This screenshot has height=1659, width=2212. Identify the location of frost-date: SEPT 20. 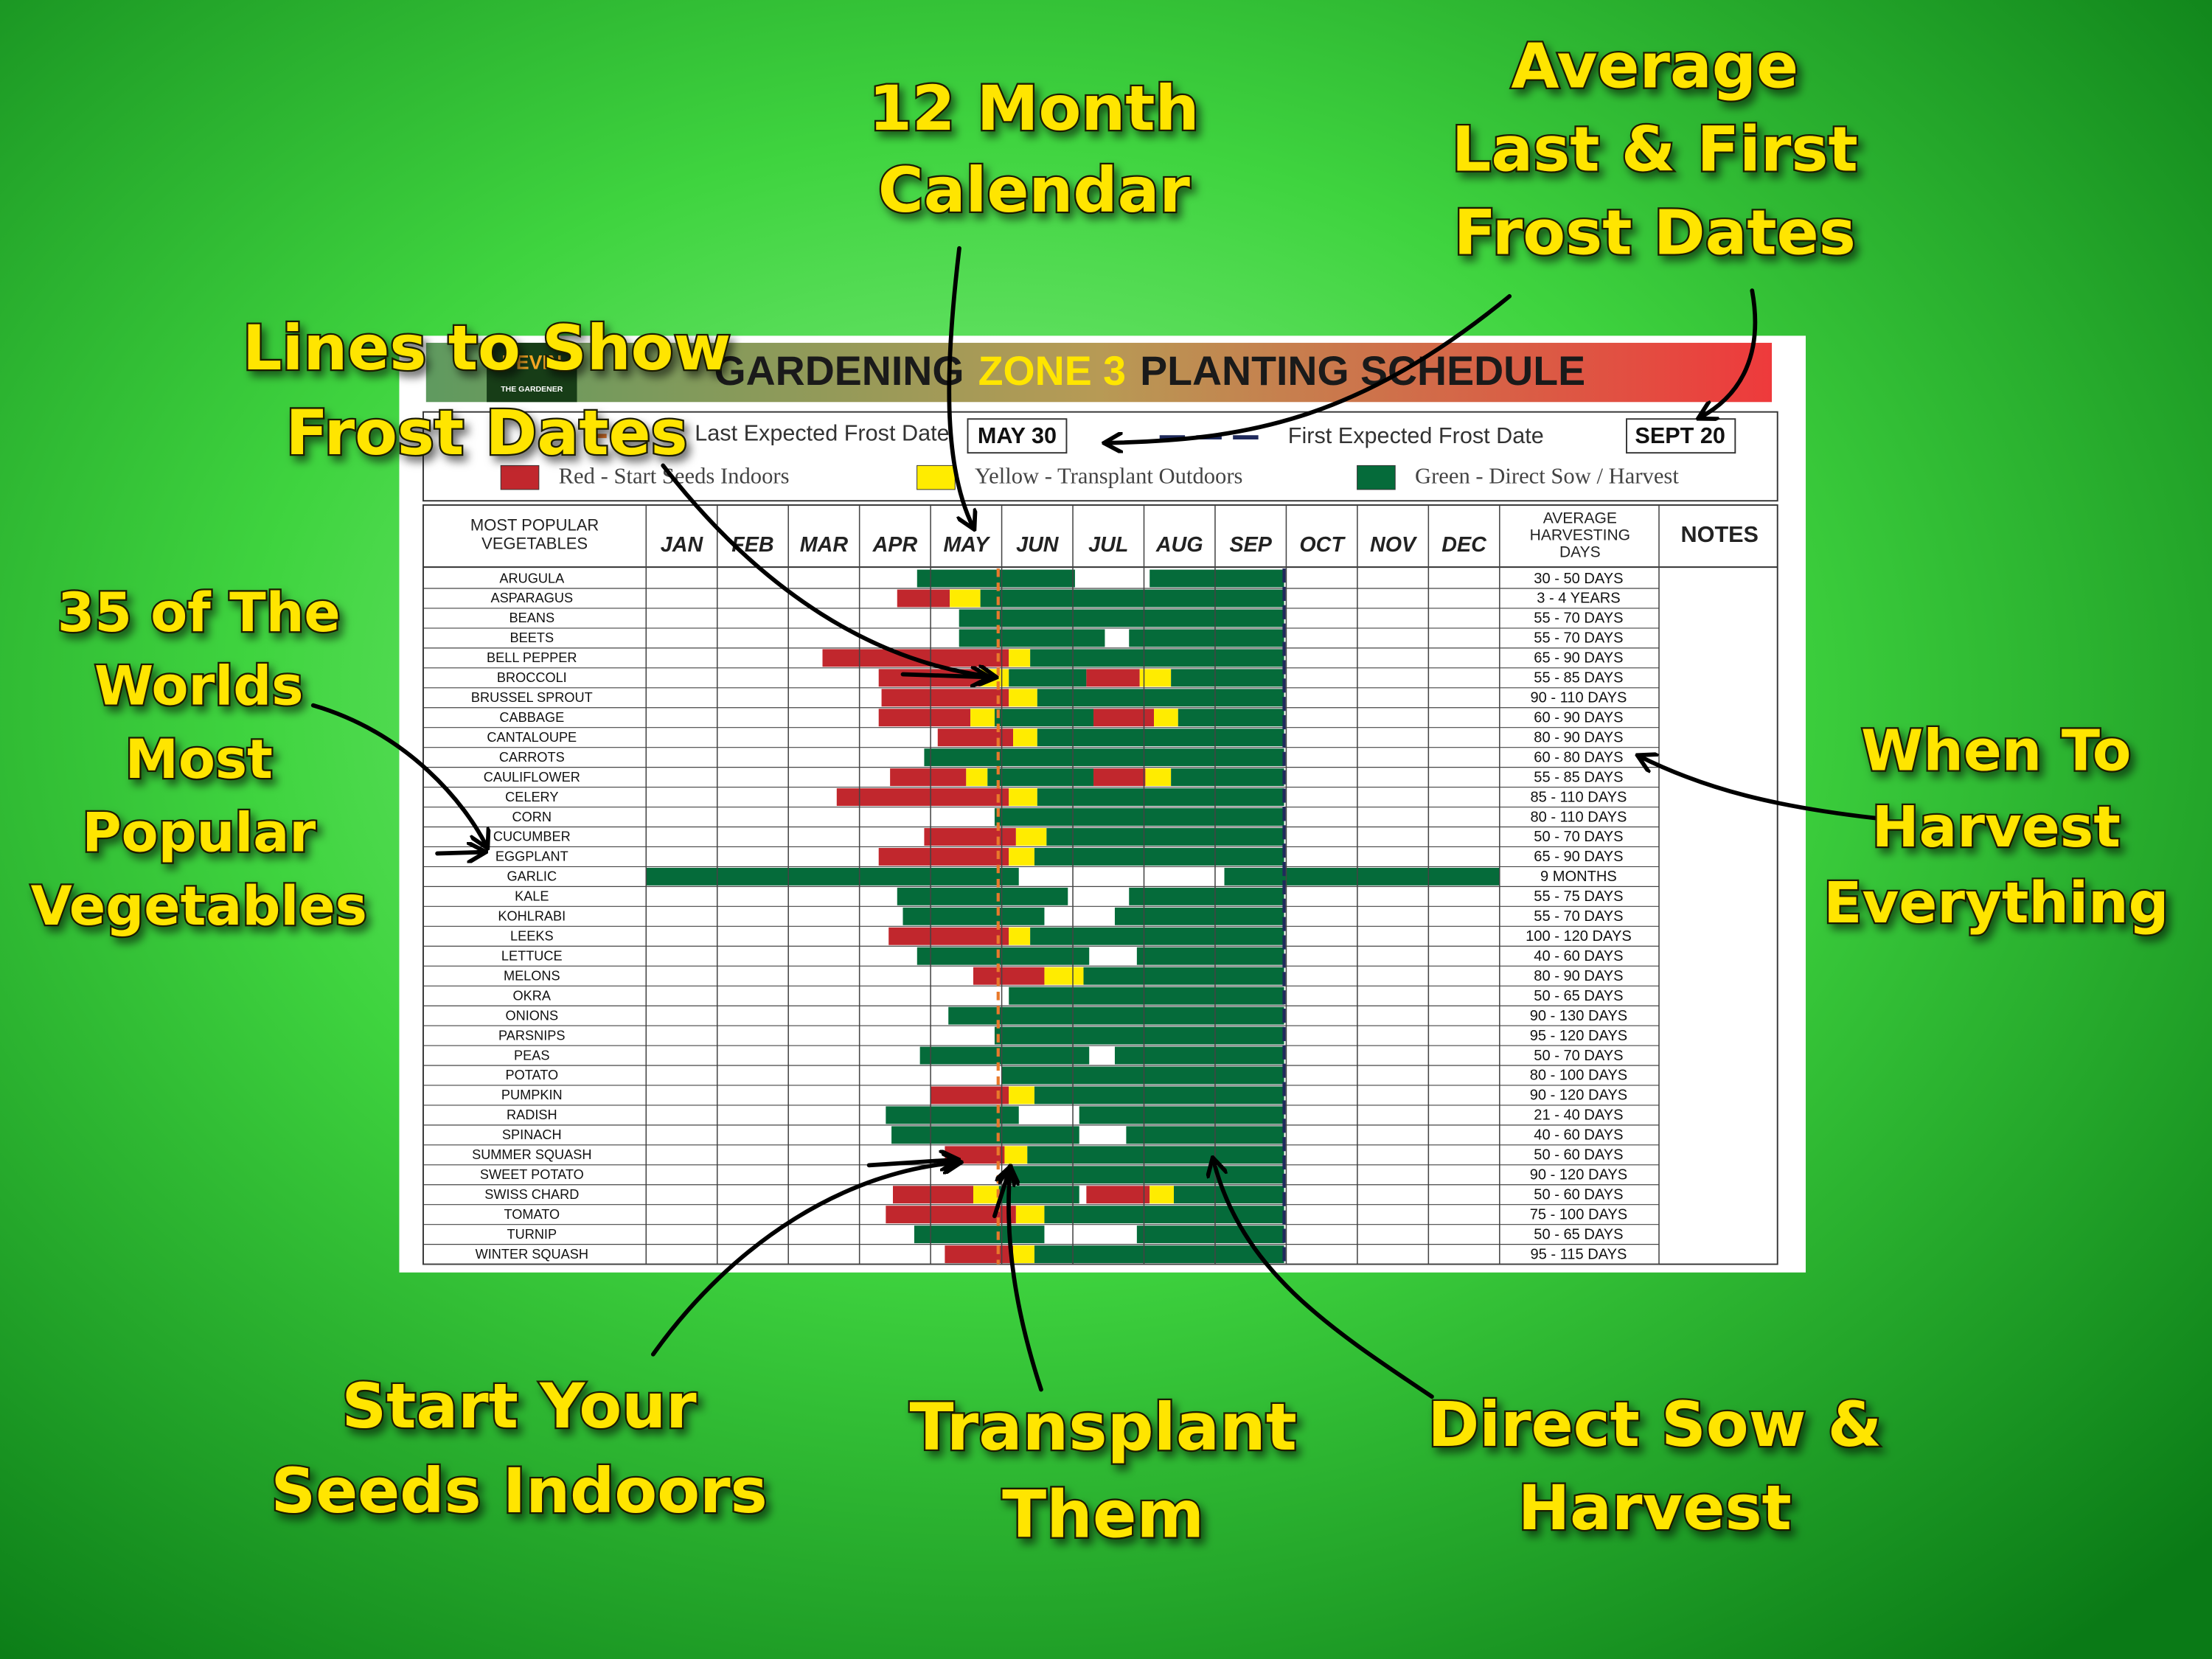
(1680, 435).